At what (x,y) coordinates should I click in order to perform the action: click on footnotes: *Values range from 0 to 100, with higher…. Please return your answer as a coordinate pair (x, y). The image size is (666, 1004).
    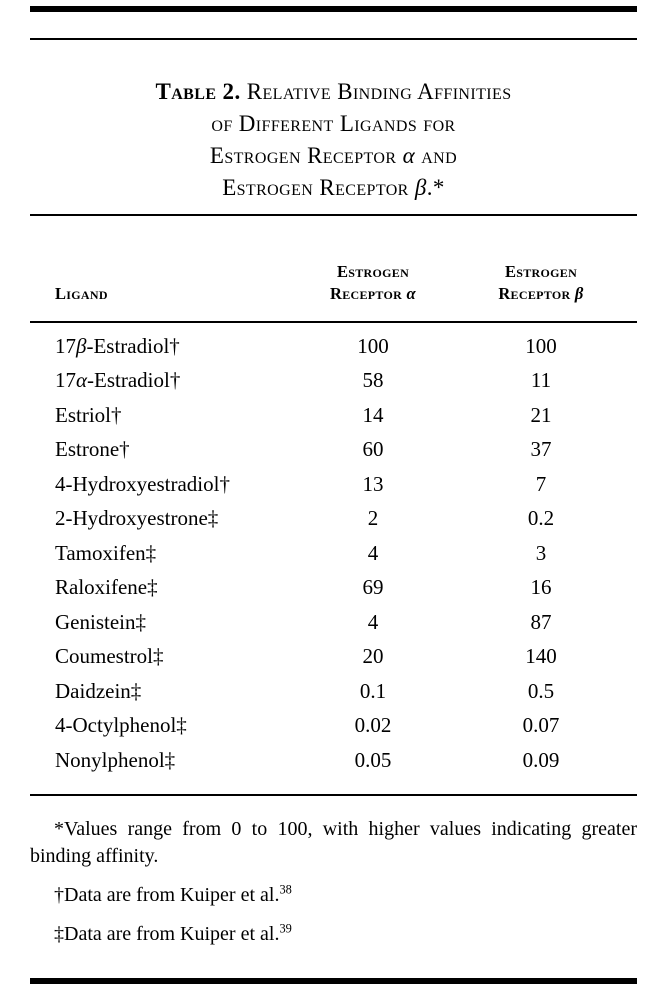
    Looking at the image, I should click on (333, 882).